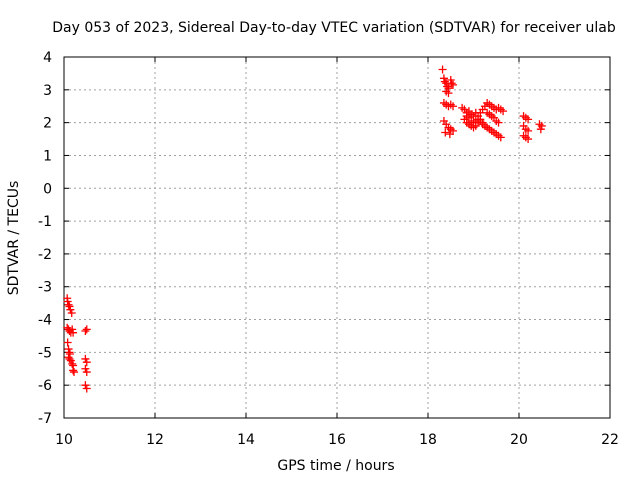 Image resolution: width=640 pixels, height=484 pixels. I want to click on x-tick-label: 22, so click(610, 440).